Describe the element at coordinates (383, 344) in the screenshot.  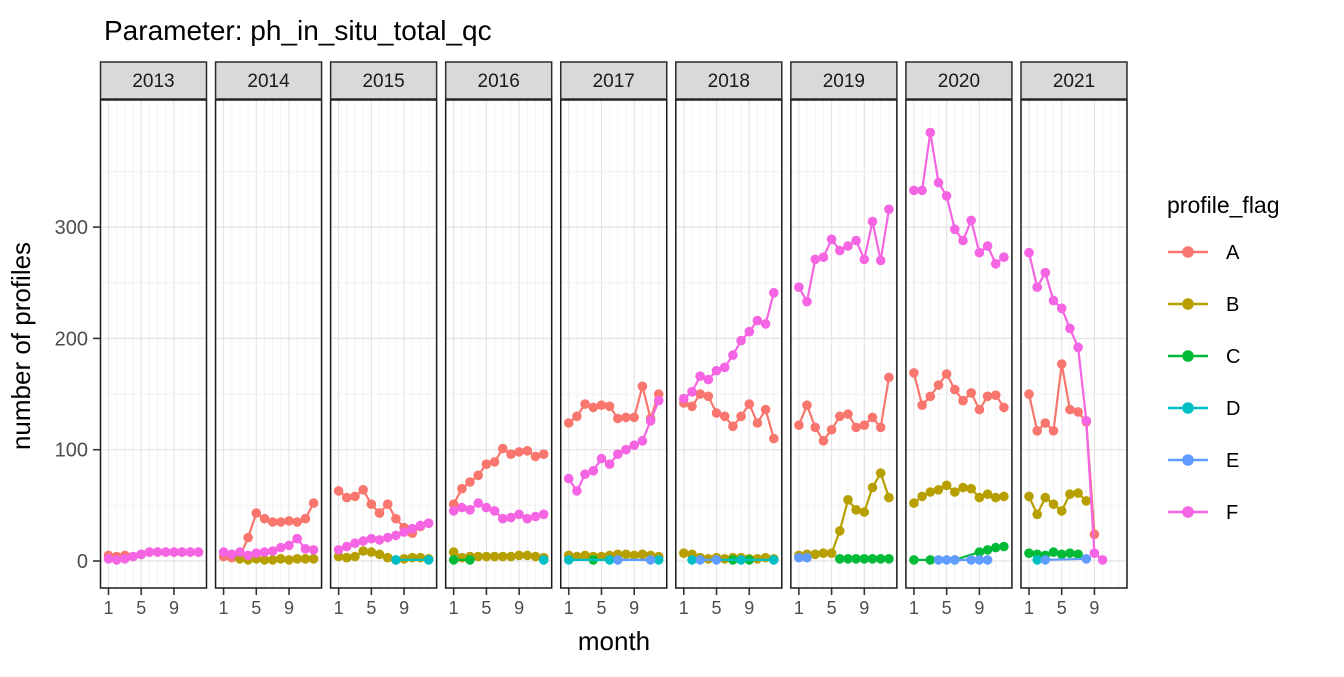
I see `facet-panel-2015` at that location.